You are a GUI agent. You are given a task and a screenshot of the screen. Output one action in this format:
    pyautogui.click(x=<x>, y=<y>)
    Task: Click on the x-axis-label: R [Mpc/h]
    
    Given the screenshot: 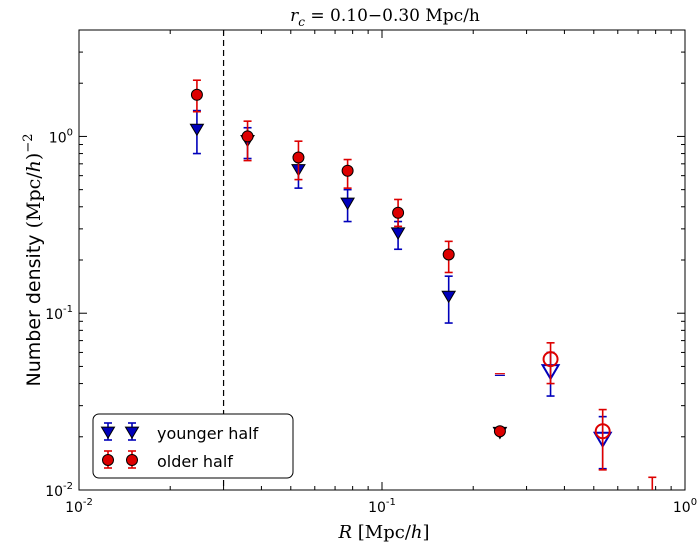 What is the action you would take?
    pyautogui.click(x=383, y=532)
    